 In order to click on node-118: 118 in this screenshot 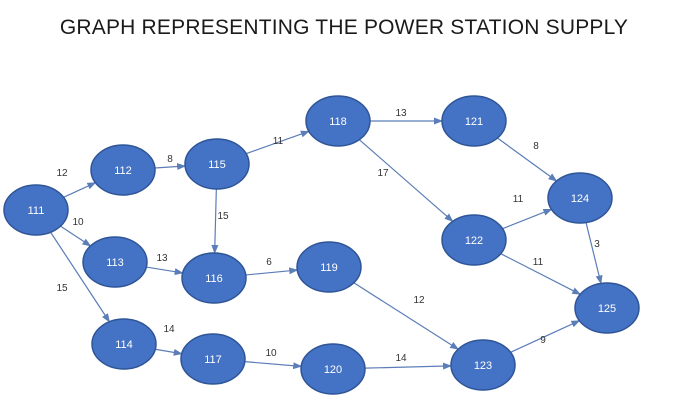, I will do `click(338, 121)`.